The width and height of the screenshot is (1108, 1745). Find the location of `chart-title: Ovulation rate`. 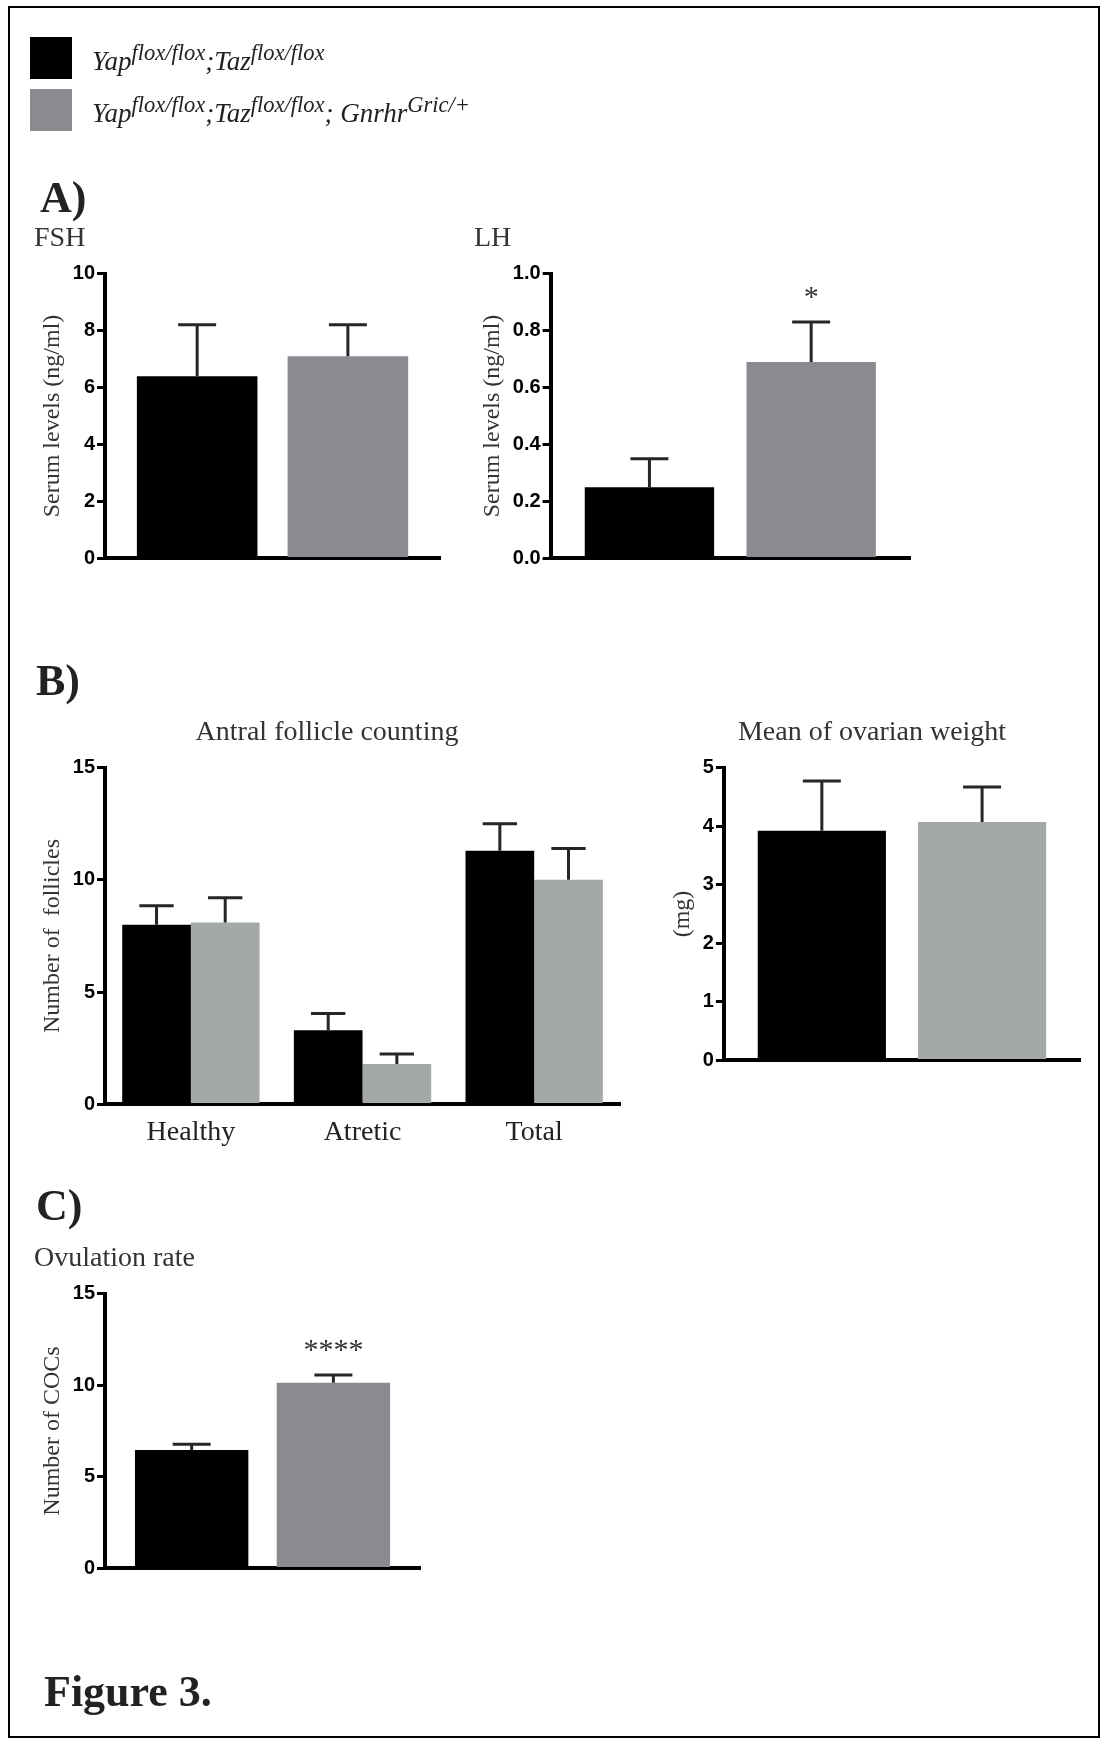

chart-title: Ovulation rate is located at coordinates (114, 1257).